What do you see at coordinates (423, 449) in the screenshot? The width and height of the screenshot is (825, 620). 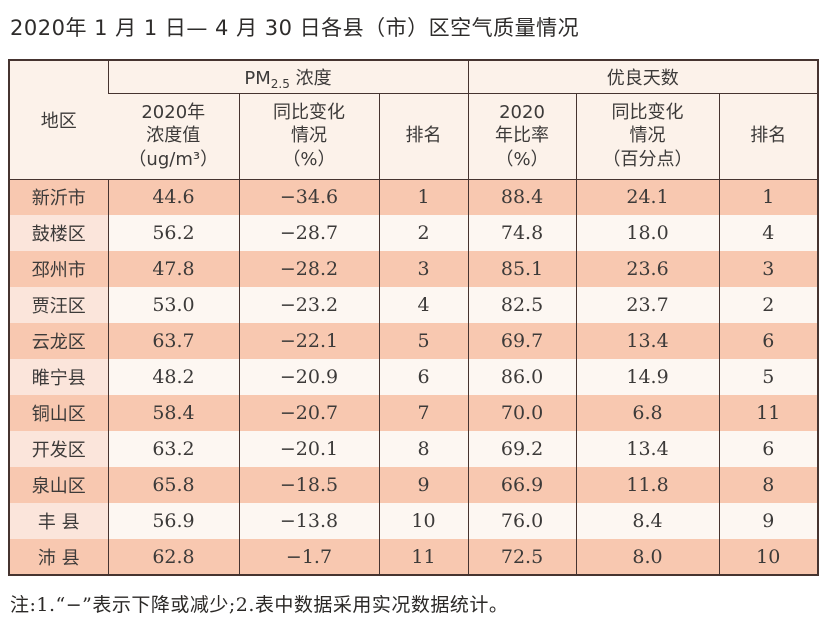 I see `cell-pm-rank: 8` at bounding box center [423, 449].